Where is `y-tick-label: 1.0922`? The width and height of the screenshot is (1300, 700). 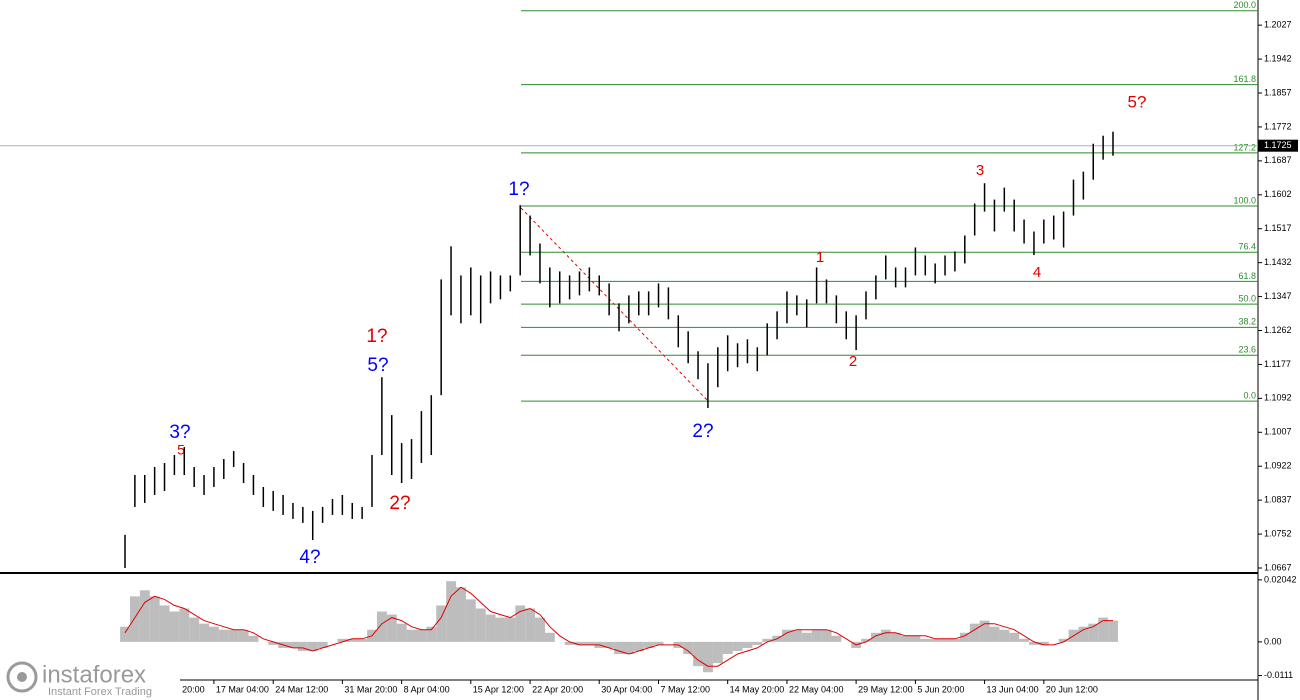
y-tick-label: 1.0922 is located at coordinates (1278, 466).